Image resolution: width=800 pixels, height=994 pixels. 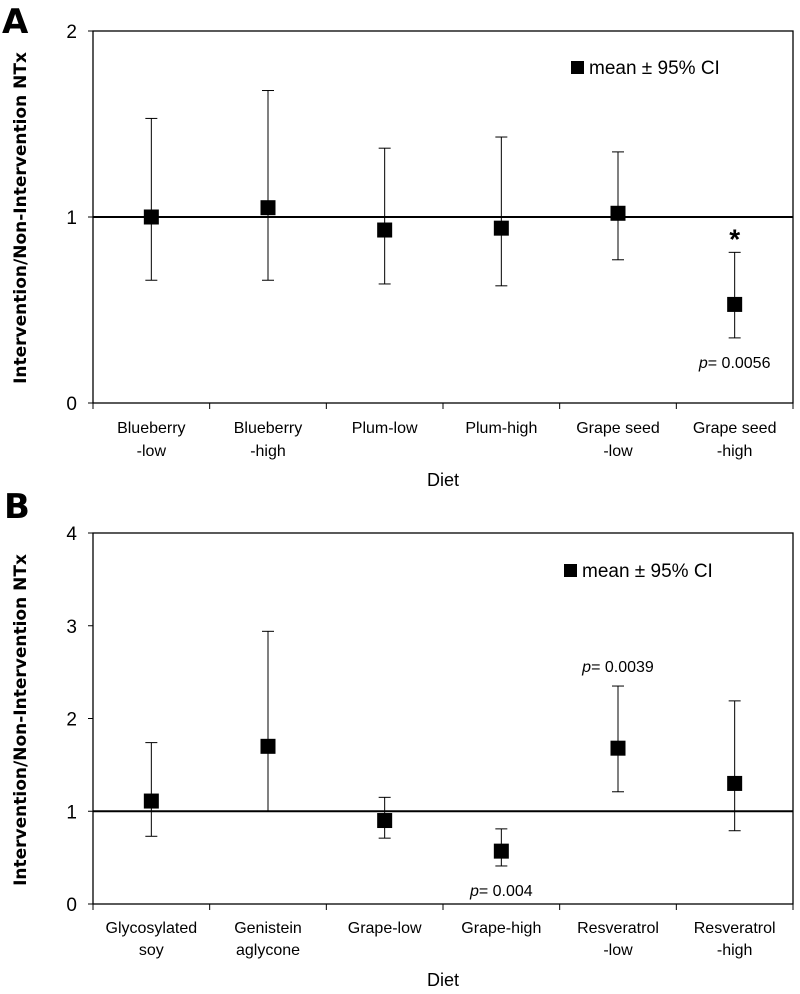 What do you see at coordinates (501, 928) in the screenshot?
I see `x-tick-label: Grape-high` at bounding box center [501, 928].